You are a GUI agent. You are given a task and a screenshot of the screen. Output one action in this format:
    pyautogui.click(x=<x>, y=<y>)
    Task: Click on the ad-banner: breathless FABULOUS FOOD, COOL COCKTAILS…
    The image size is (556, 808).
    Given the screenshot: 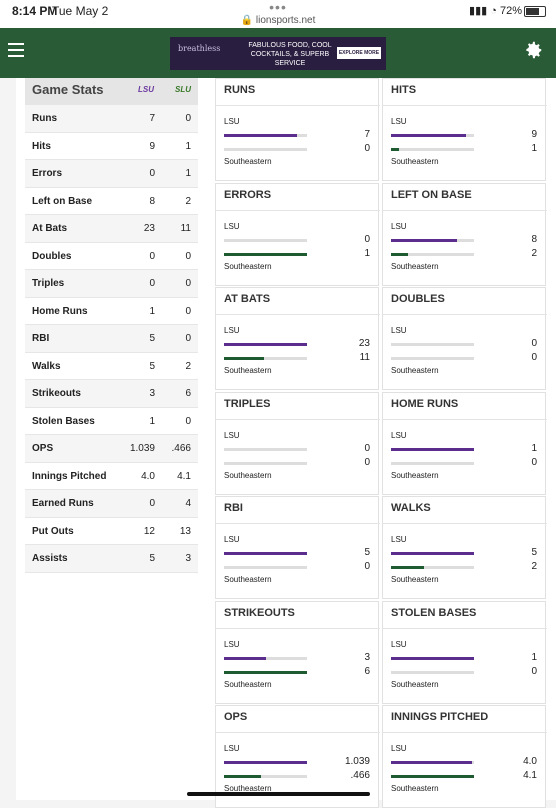 What is the action you would take?
    pyautogui.click(x=278, y=53)
    